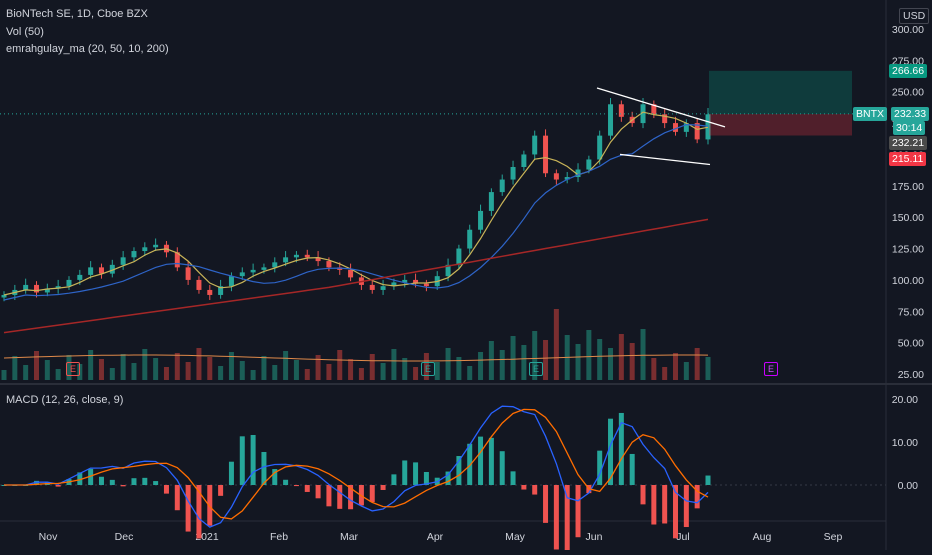  Describe the element at coordinates (905, 443) in the screenshot. I see `macd-tick-label: 10.00` at that location.